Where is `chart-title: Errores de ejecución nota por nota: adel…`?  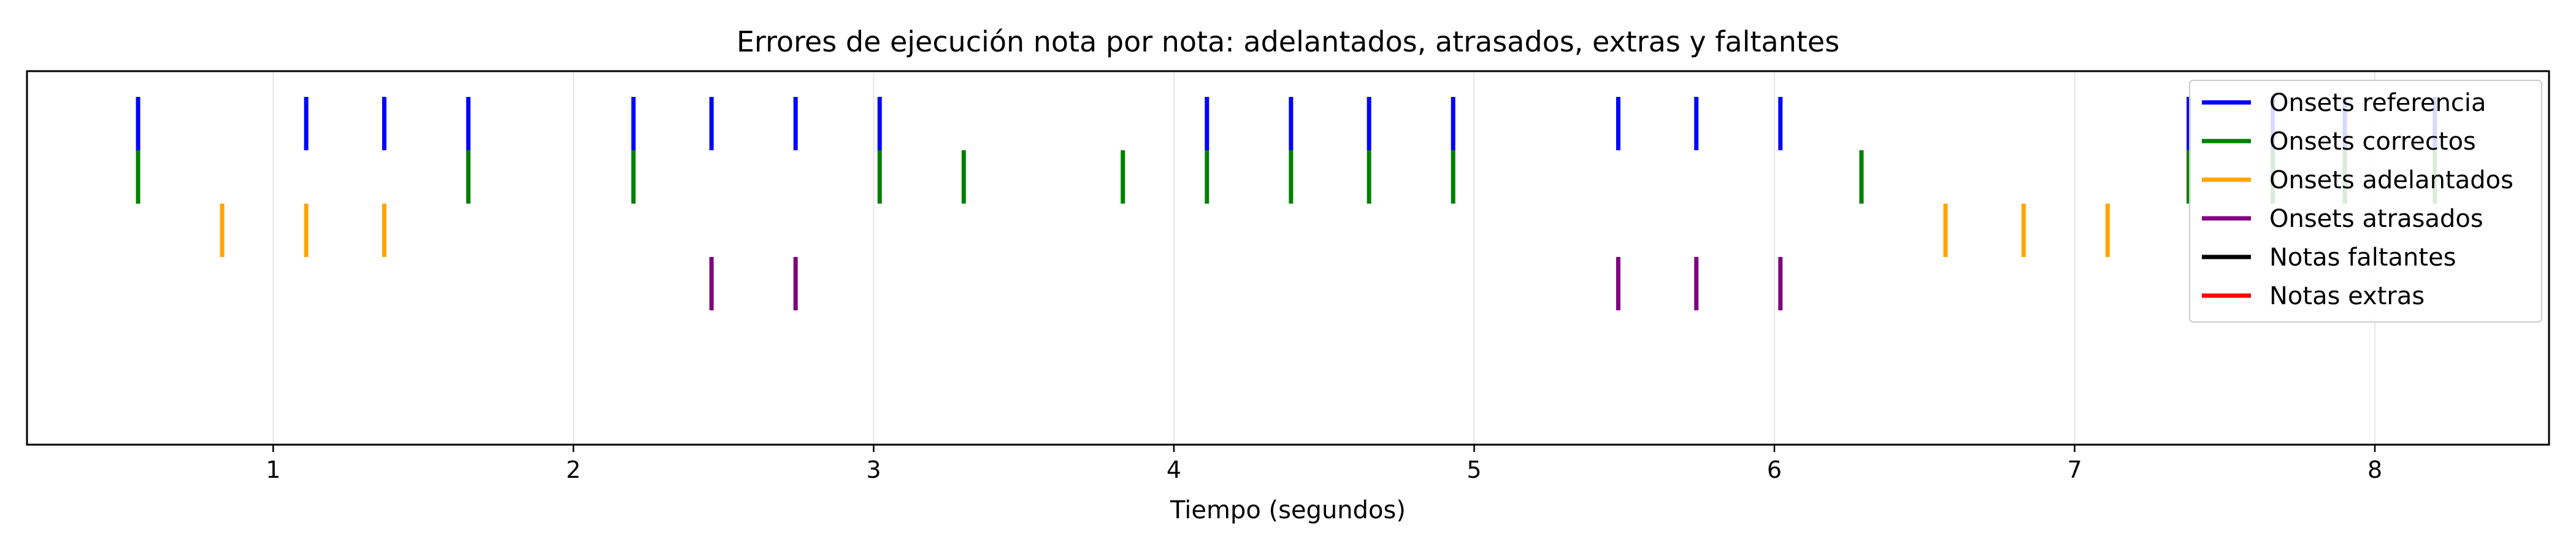 chart-title: Errores de ejecución nota por nota: adel… is located at coordinates (1288, 41).